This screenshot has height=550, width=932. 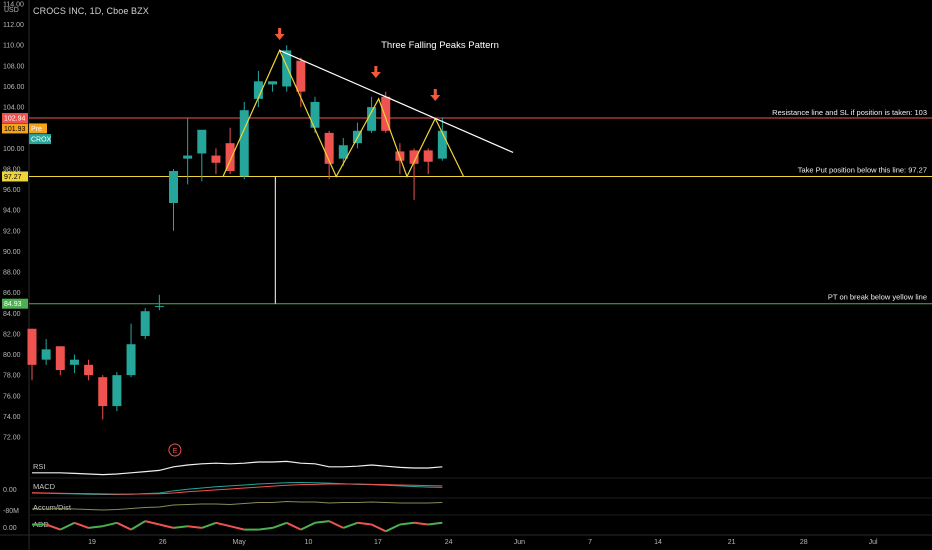 What do you see at coordinates (12, 169) in the screenshot?
I see `y-tick-label: 98.00` at bounding box center [12, 169].